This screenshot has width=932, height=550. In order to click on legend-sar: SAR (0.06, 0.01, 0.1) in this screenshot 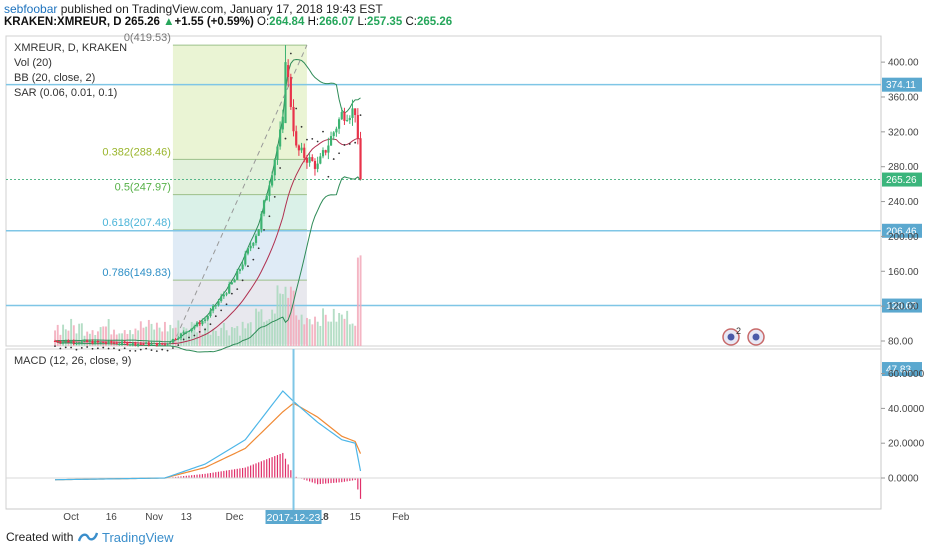, I will do `click(66, 93)`.